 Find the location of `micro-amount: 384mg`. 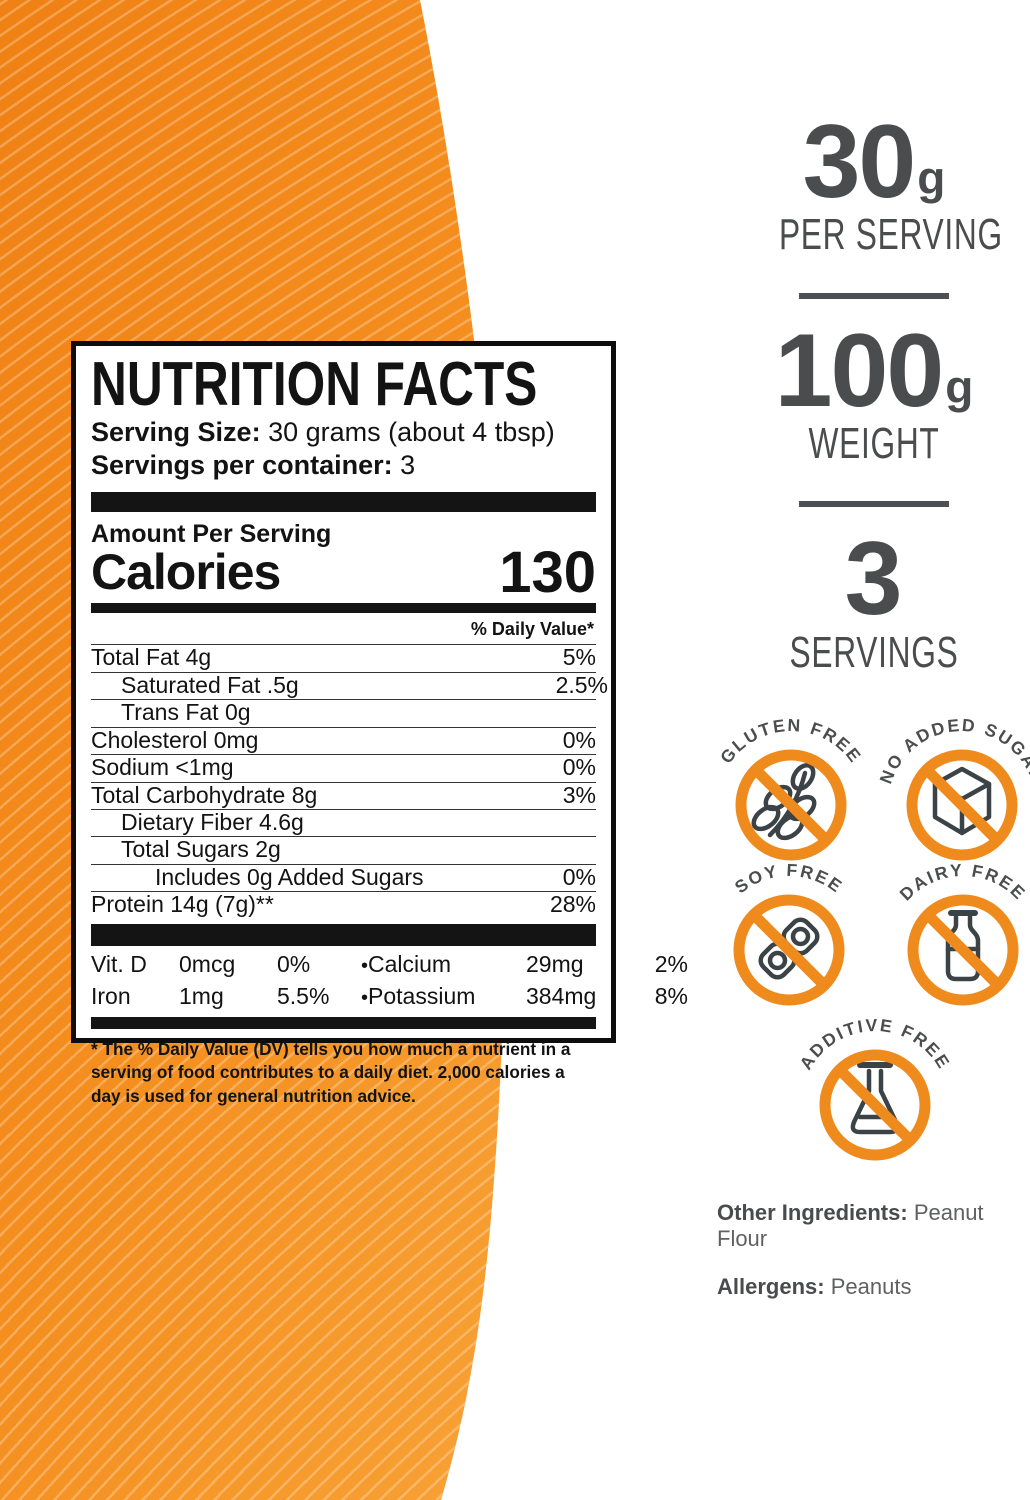

micro-amount: 384mg is located at coordinates (561, 995).